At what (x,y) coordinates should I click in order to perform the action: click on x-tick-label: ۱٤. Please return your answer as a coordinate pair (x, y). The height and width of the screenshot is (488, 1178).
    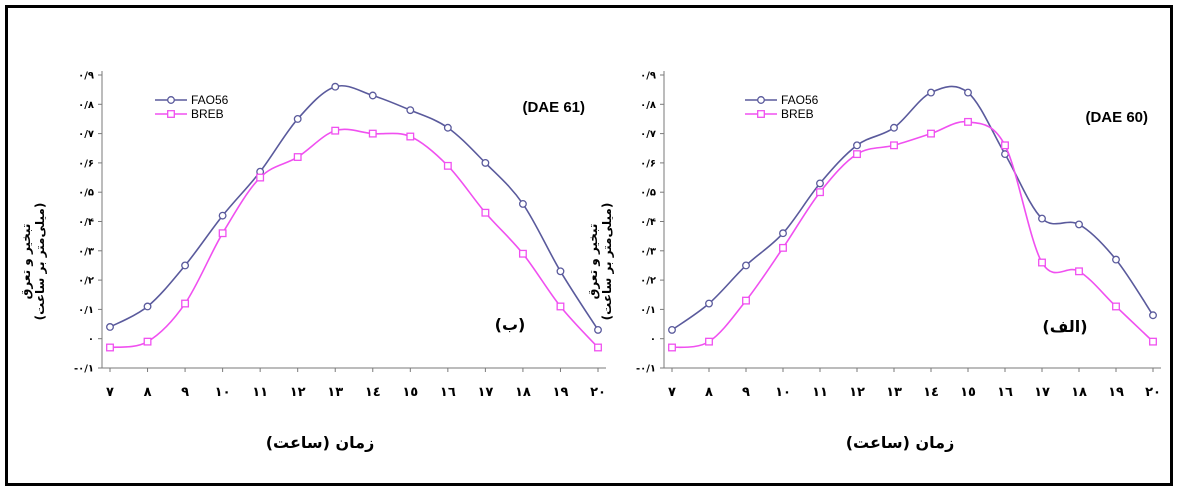
    Looking at the image, I should click on (373, 392).